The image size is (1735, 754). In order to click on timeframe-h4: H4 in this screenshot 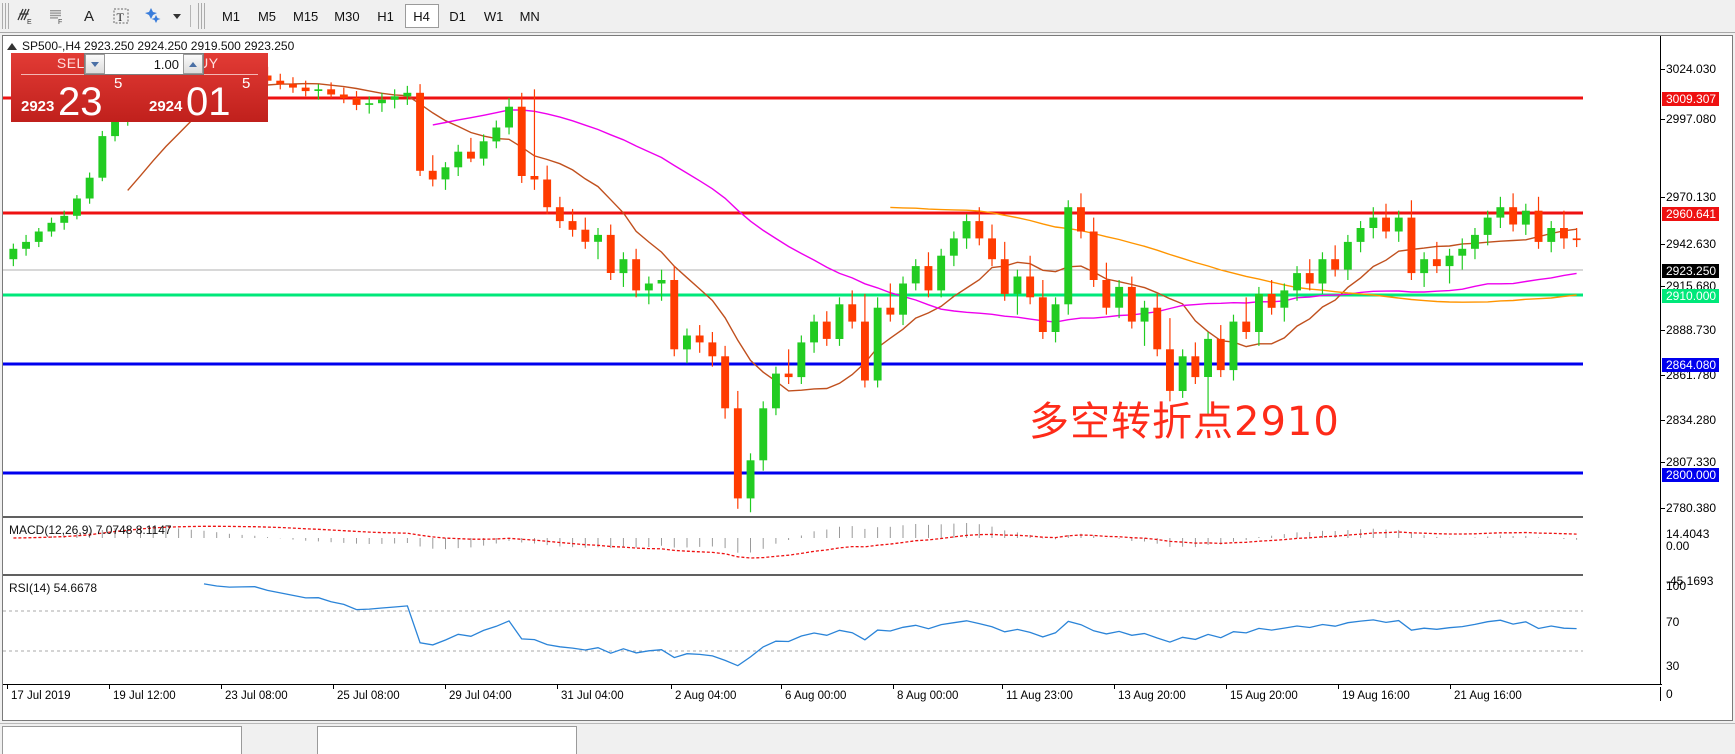, I will do `click(421, 16)`.